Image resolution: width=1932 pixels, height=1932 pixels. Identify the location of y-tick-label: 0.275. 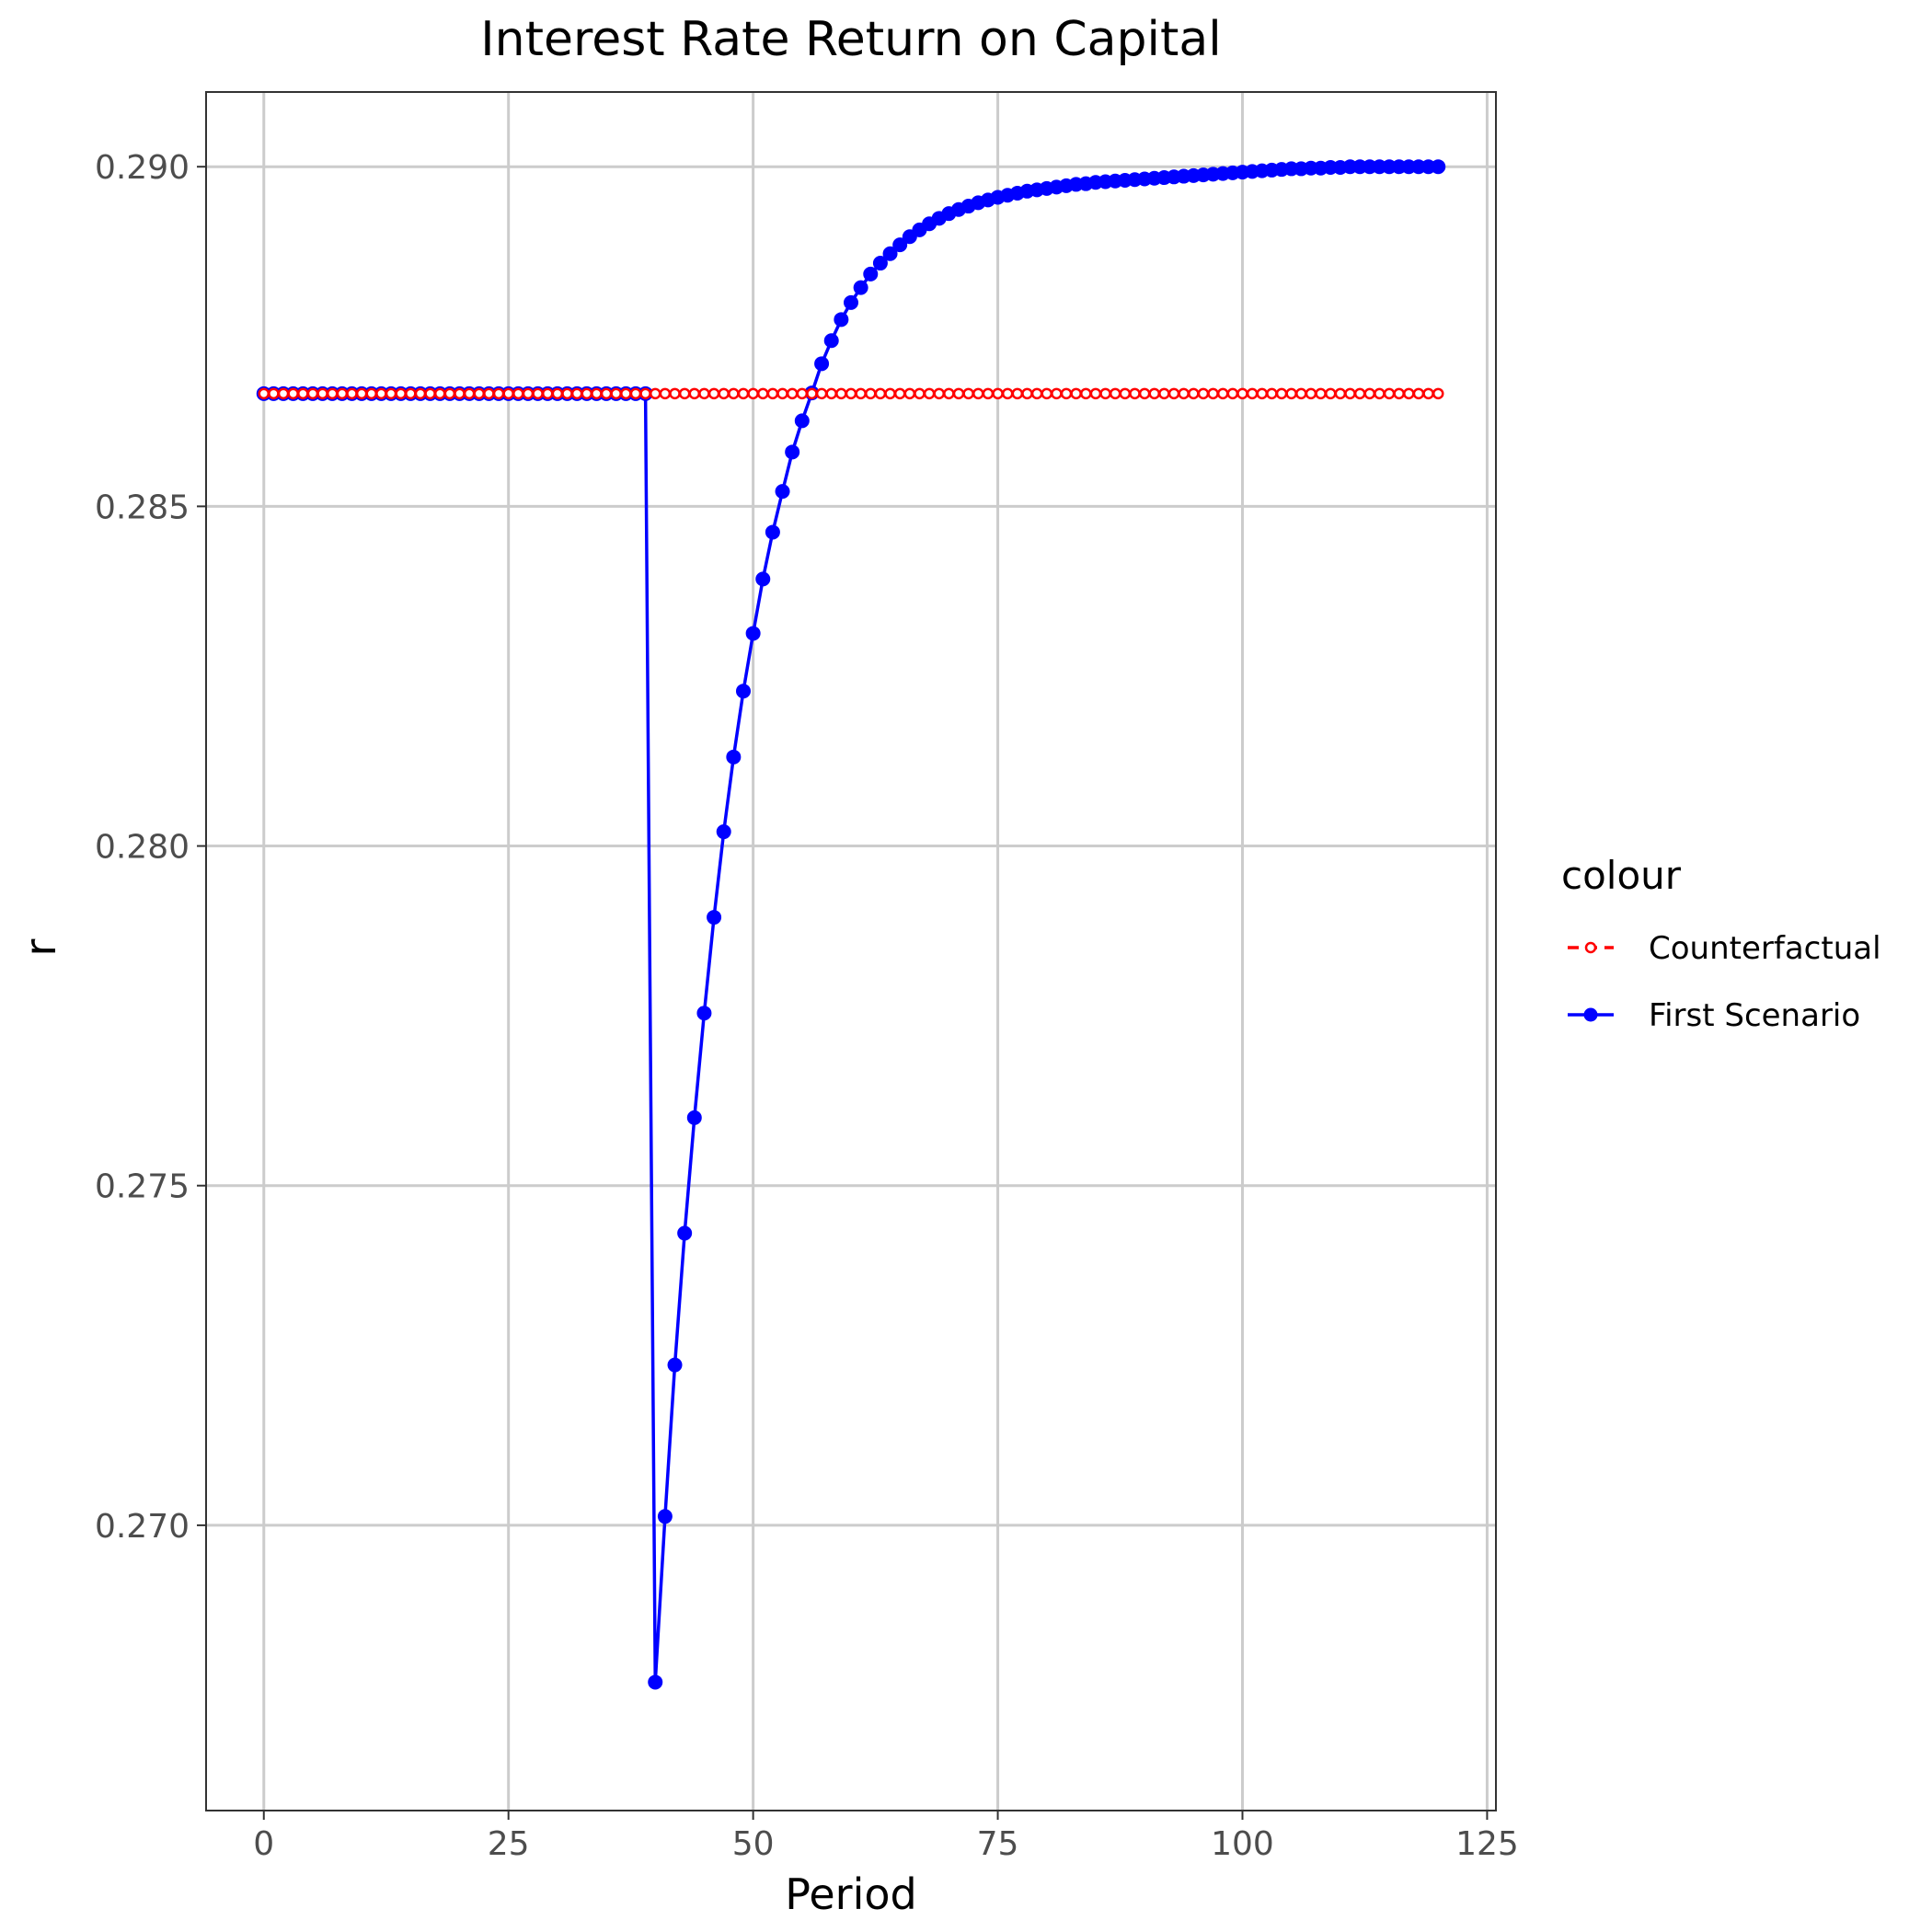
(142, 1187).